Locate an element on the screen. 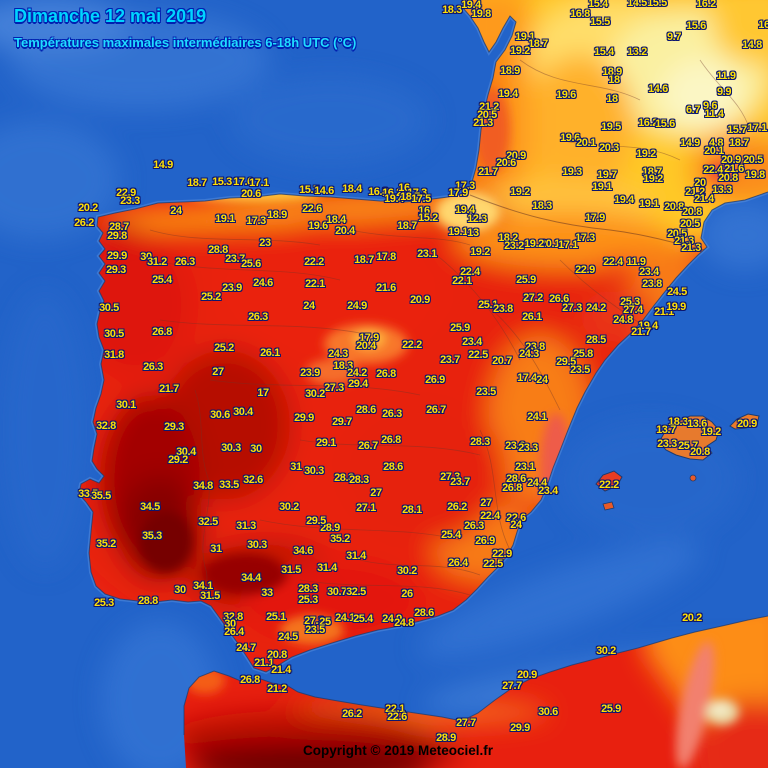  temp-label: 19.8 is located at coordinates (755, 175).